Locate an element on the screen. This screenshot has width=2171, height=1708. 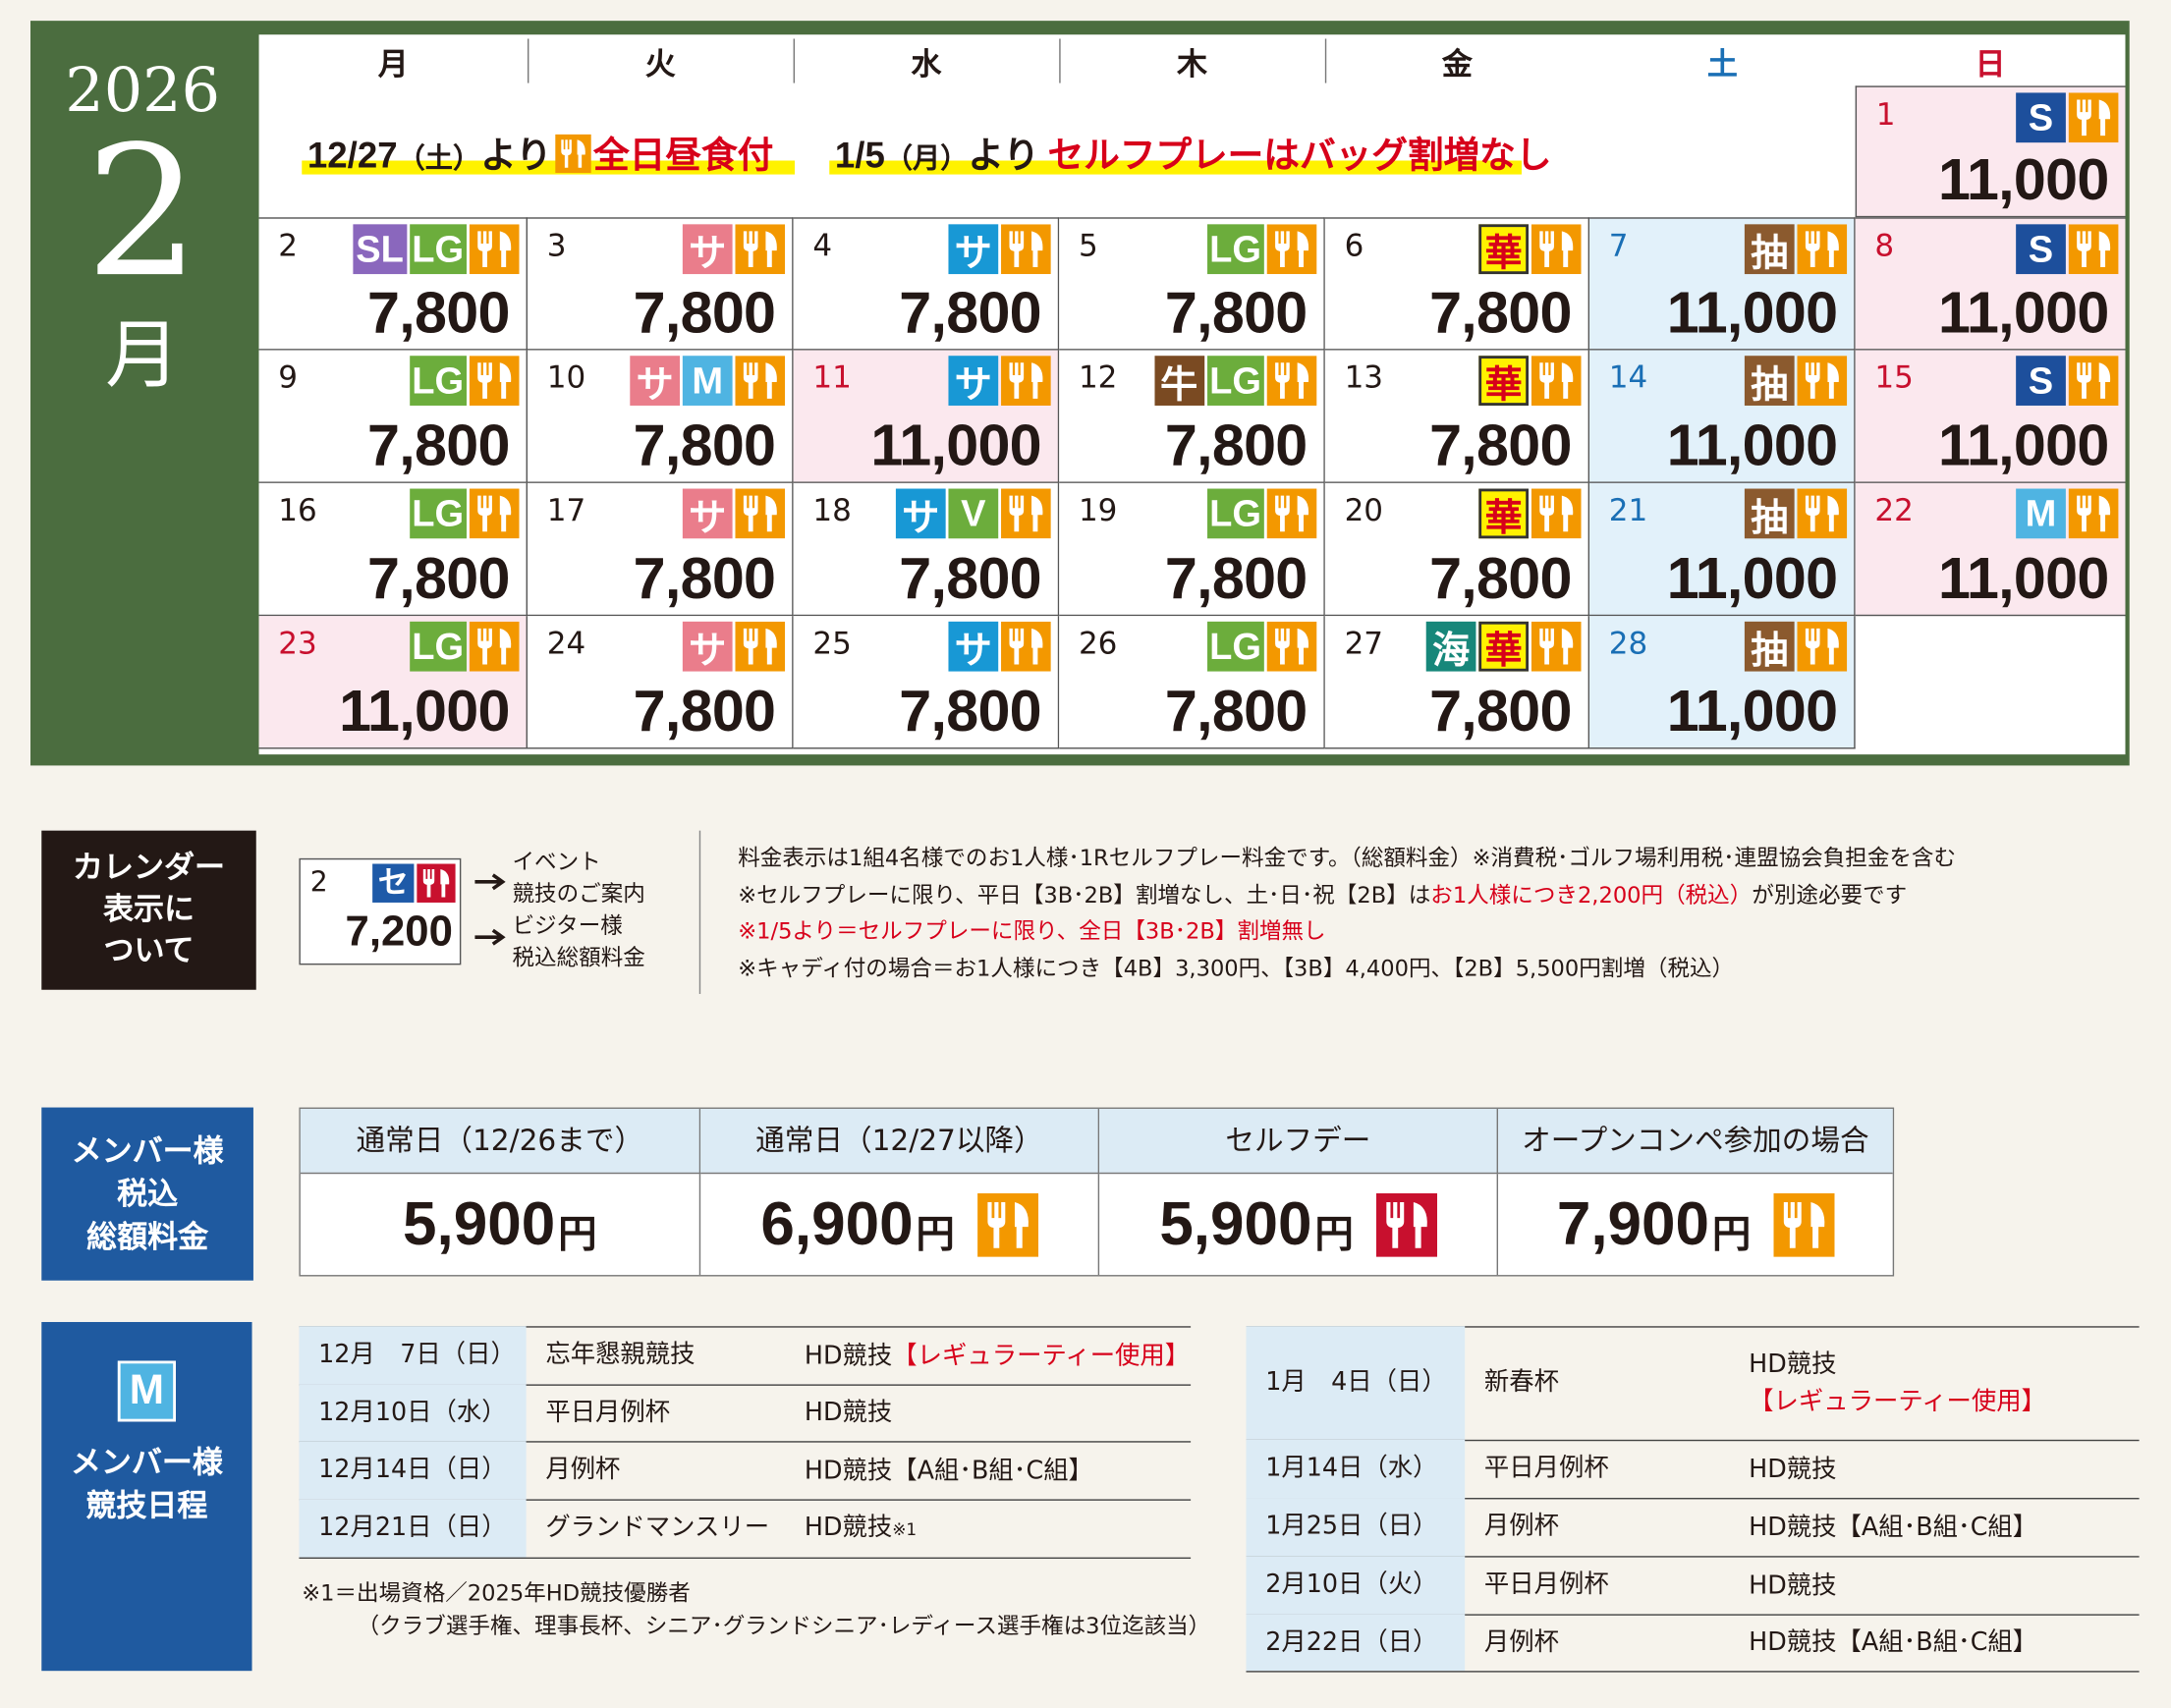
day-number: 20 is located at coordinates (1364, 511).